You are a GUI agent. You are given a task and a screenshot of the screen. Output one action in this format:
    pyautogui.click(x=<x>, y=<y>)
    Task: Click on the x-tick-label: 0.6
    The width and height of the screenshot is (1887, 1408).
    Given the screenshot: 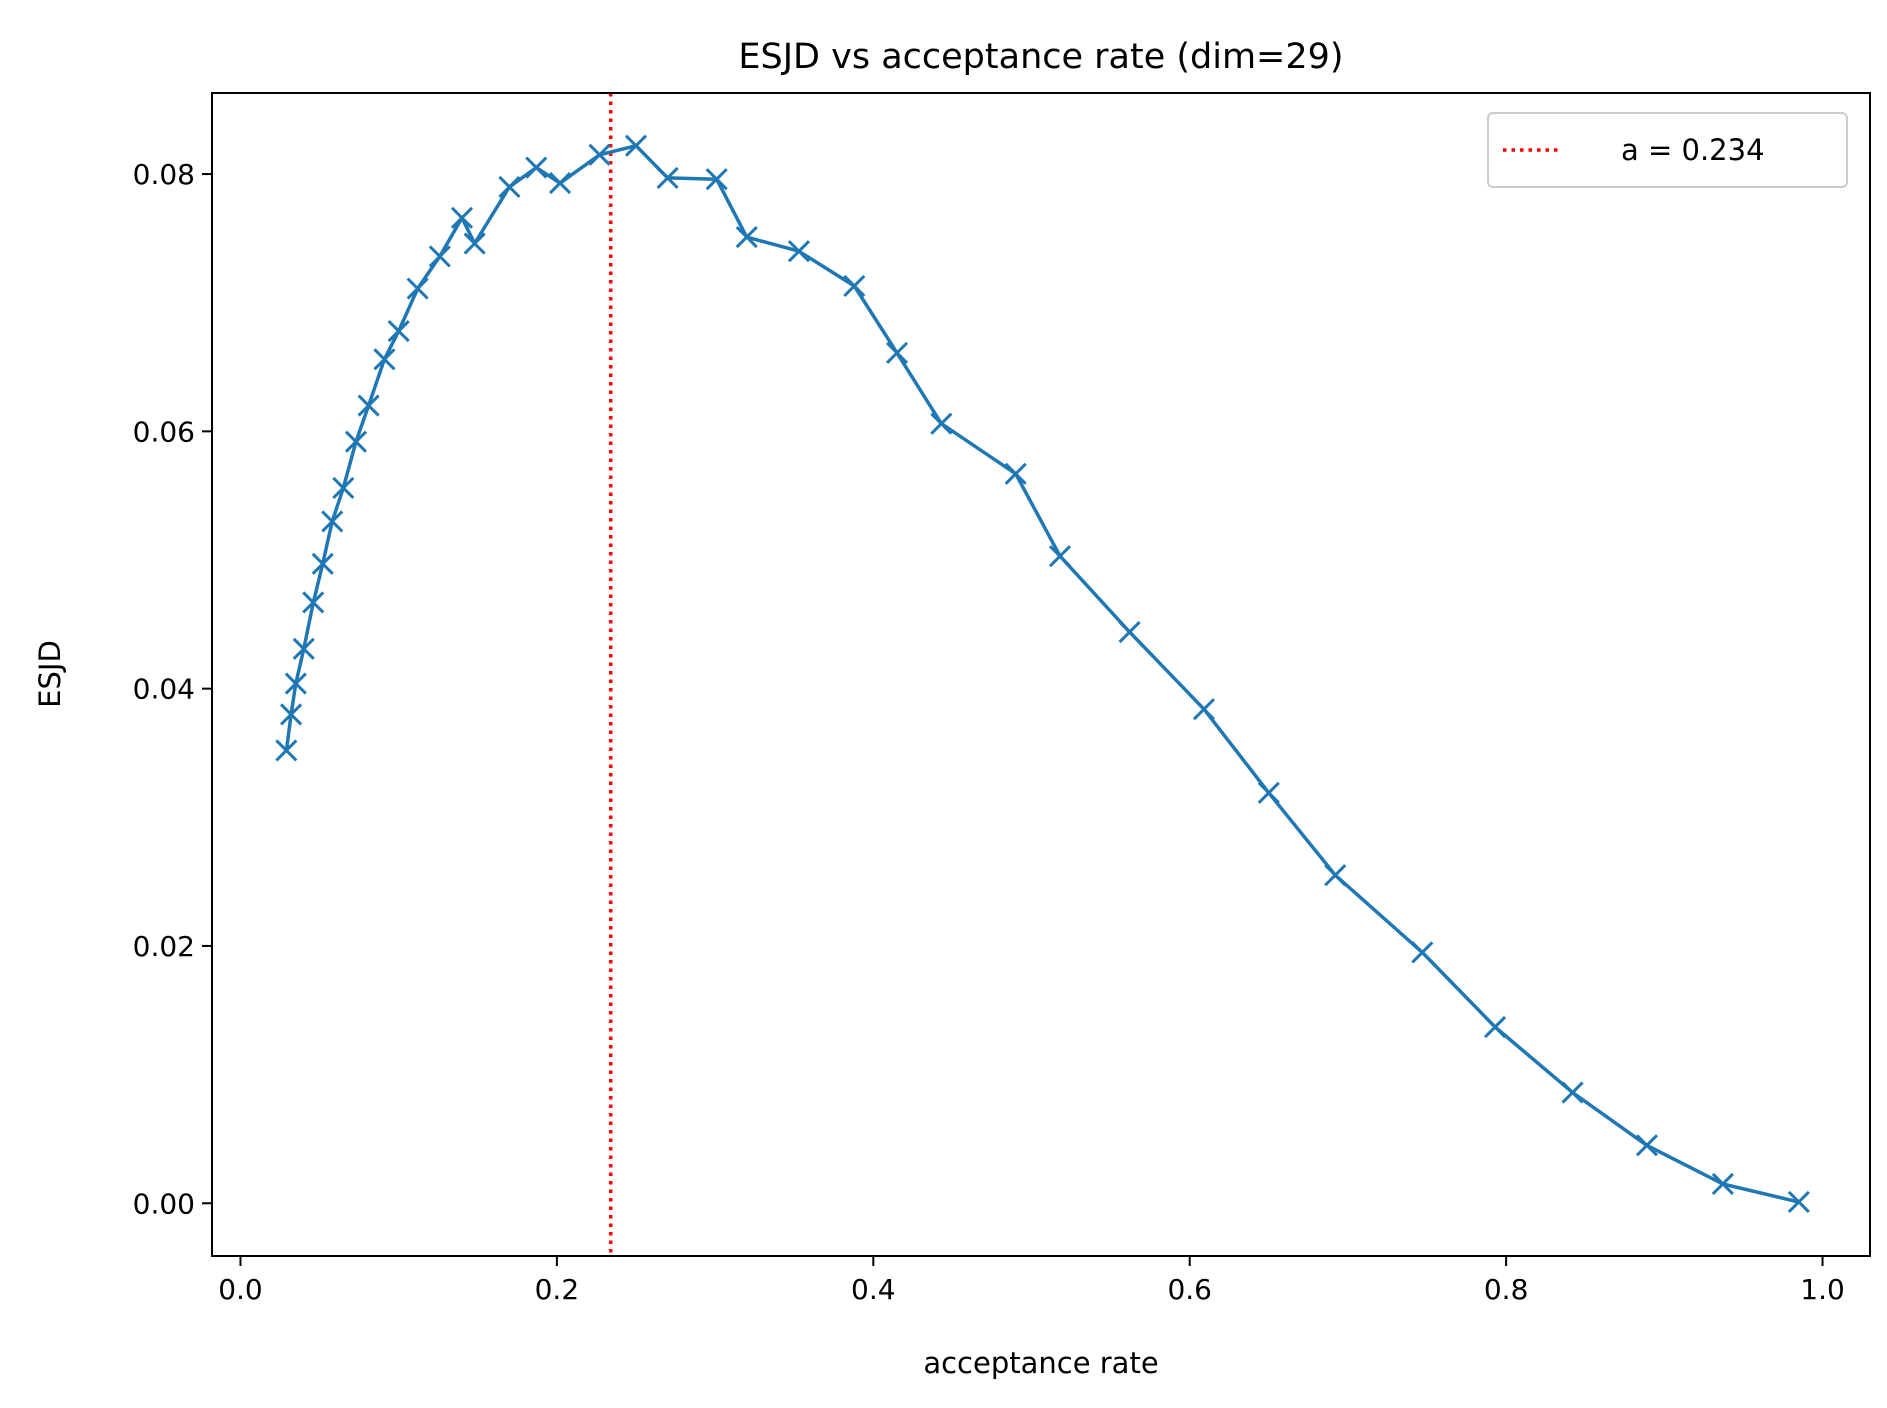 What is the action you would take?
    pyautogui.click(x=1189, y=1289)
    